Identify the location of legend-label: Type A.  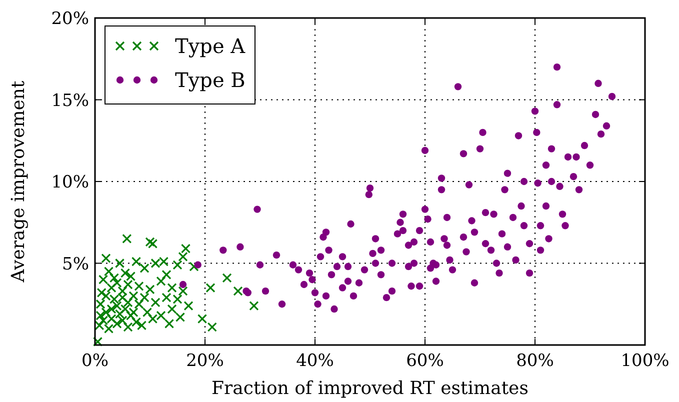
(210, 46).